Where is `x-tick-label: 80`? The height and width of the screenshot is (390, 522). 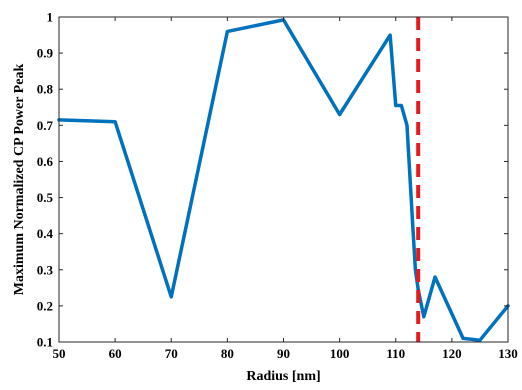
x-tick-label: 80 is located at coordinates (227, 353).